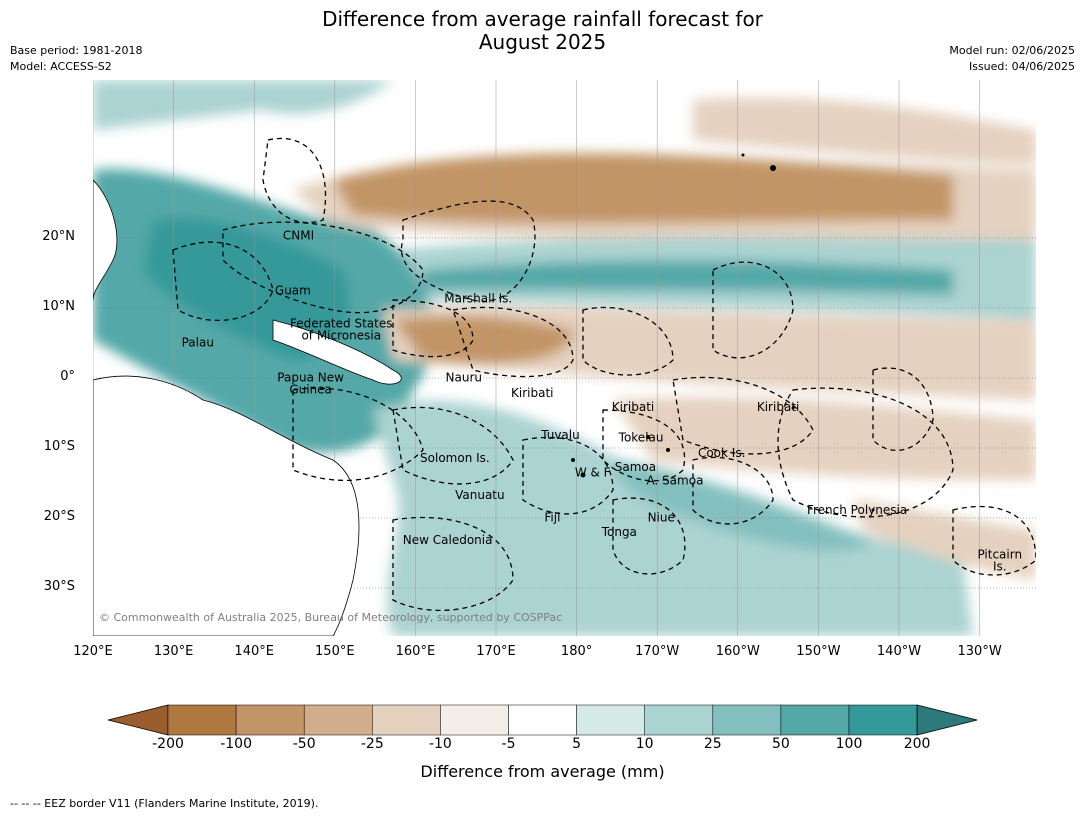 This screenshot has height=816, width=1085. I want to click on islands, so click(723, 332).